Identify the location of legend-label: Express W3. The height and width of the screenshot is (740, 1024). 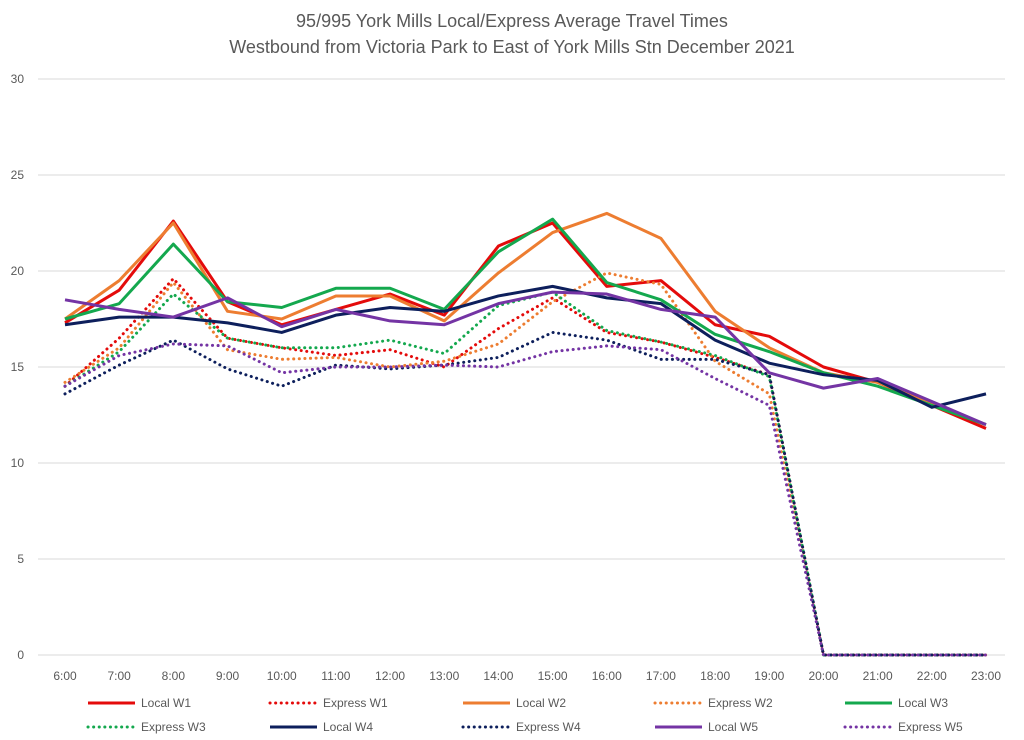
(173, 727).